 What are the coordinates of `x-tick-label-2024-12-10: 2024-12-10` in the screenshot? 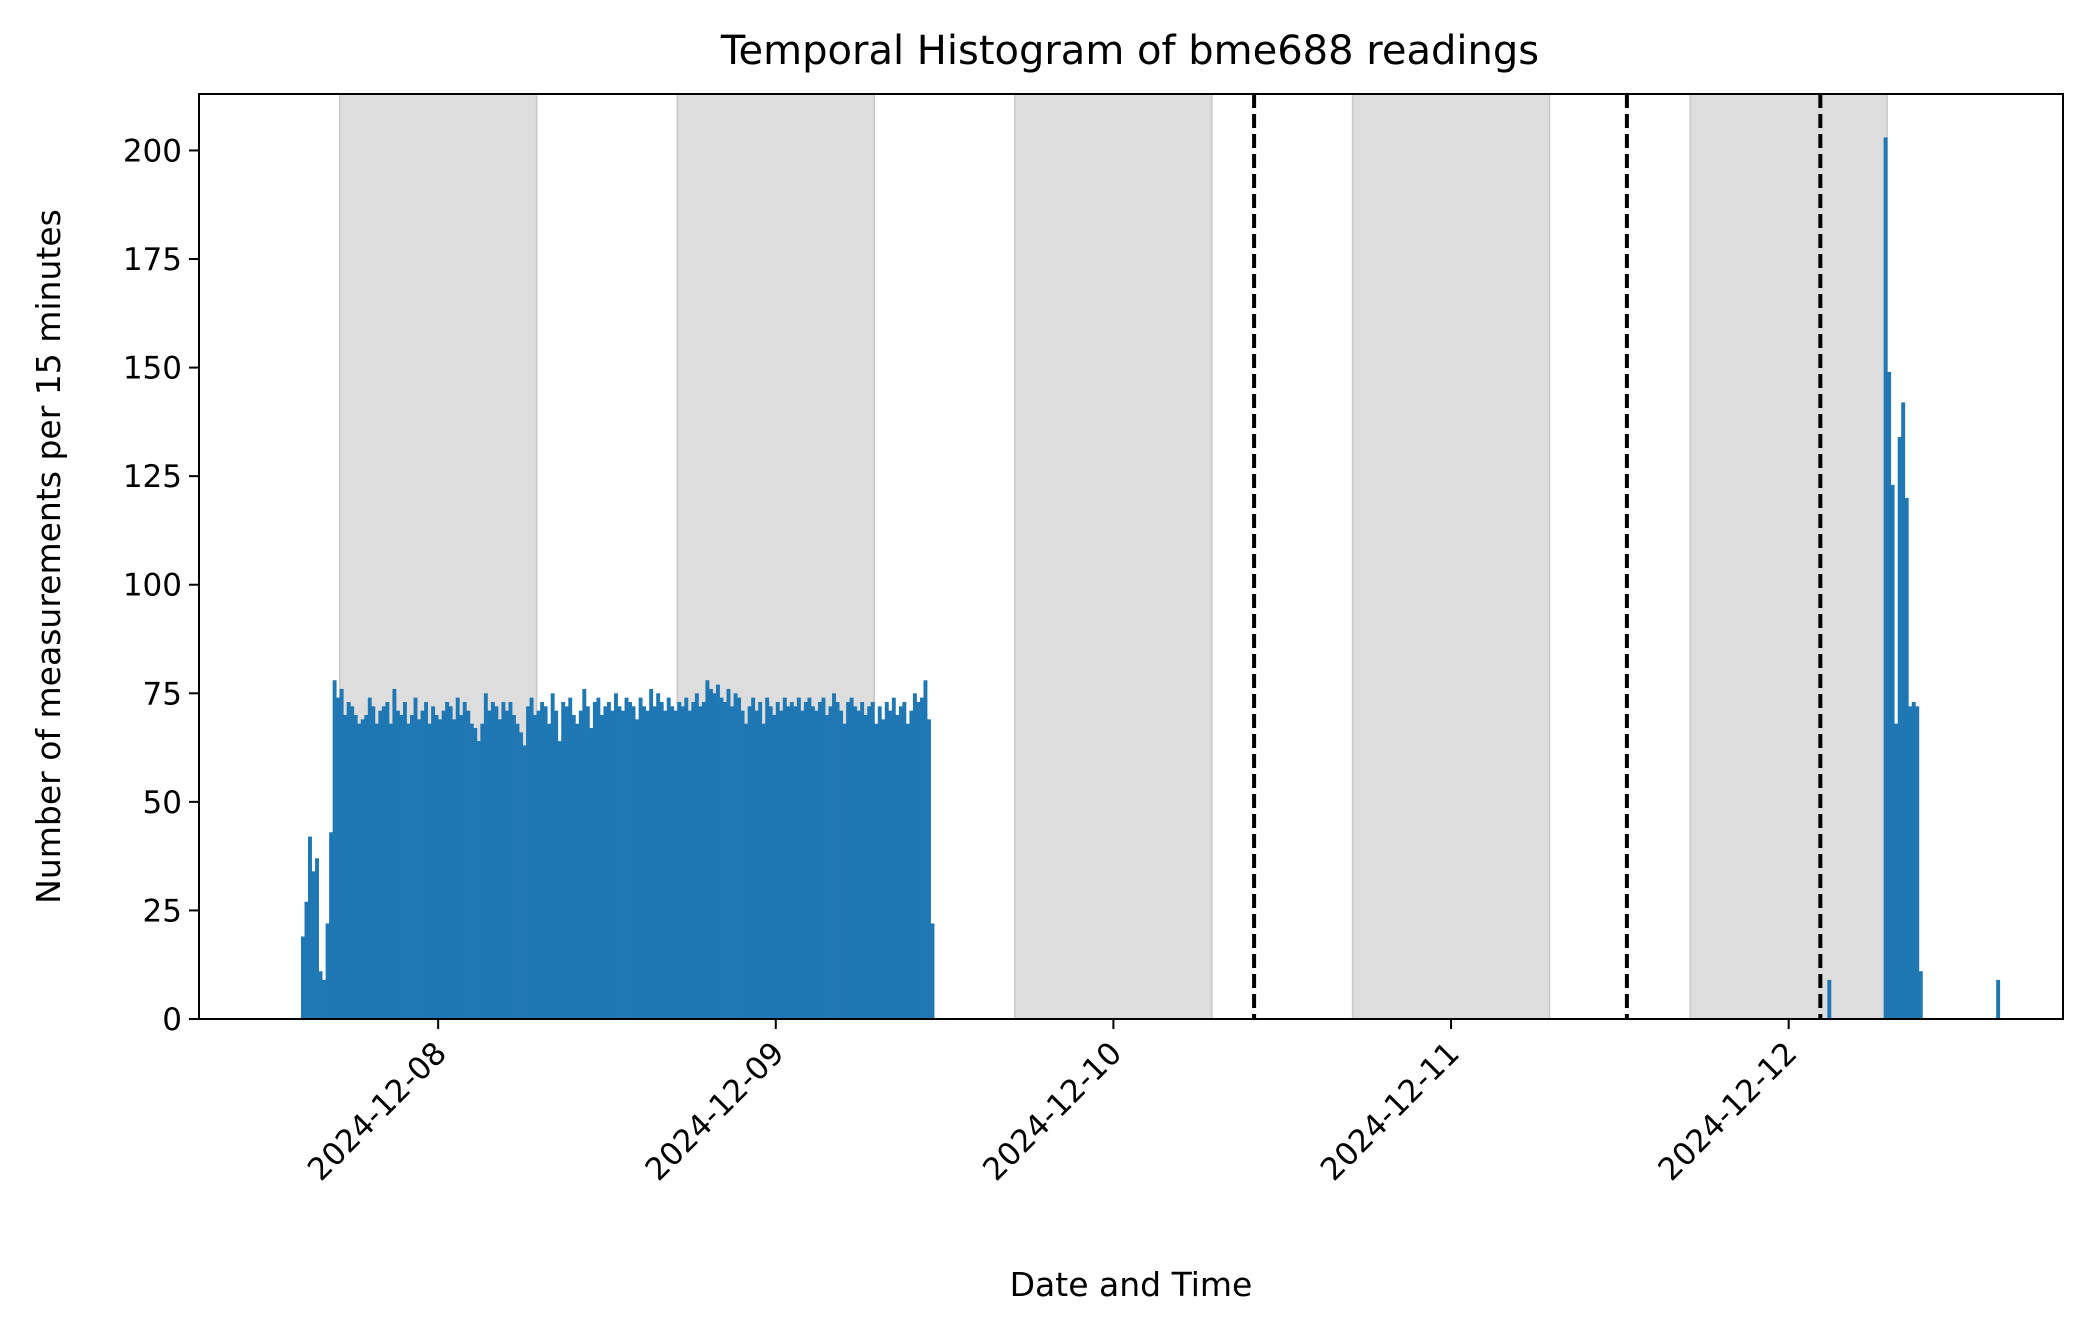 It's located at (1052, 1111).